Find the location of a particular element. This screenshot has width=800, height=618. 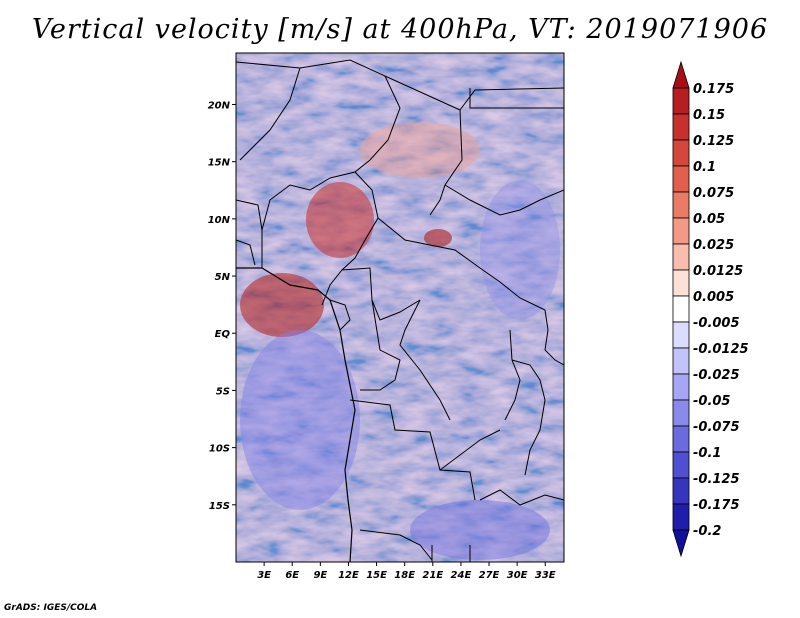

footer-credit: GrADS: IGES/COLA is located at coordinates (51, 608).